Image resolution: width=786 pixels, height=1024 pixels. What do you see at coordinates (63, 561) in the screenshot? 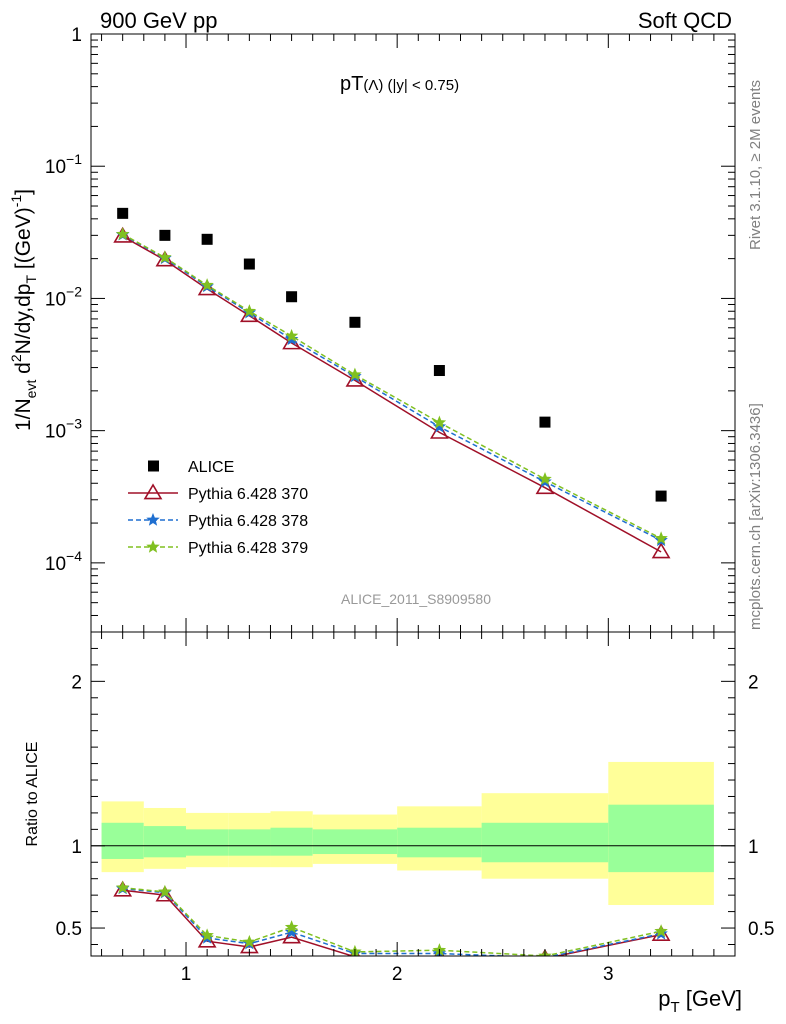
I see `y-tick-label: 10⁻⁴` at bounding box center [63, 561].